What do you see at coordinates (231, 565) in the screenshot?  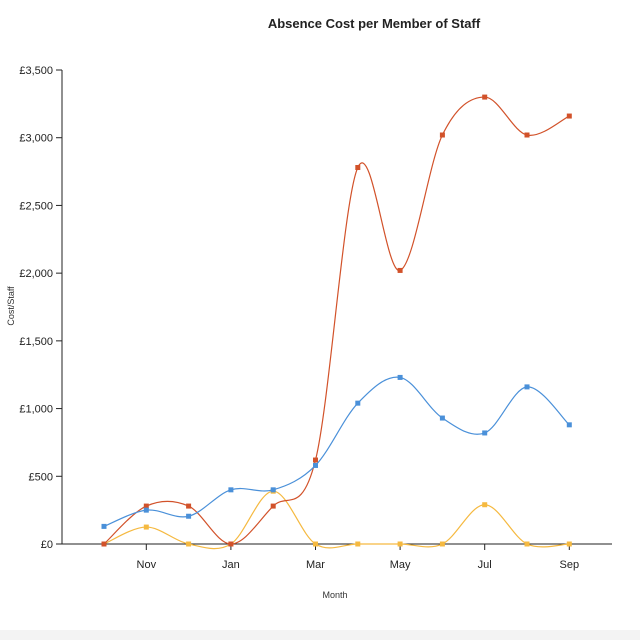 I see `x-tick-label: Jan` at bounding box center [231, 565].